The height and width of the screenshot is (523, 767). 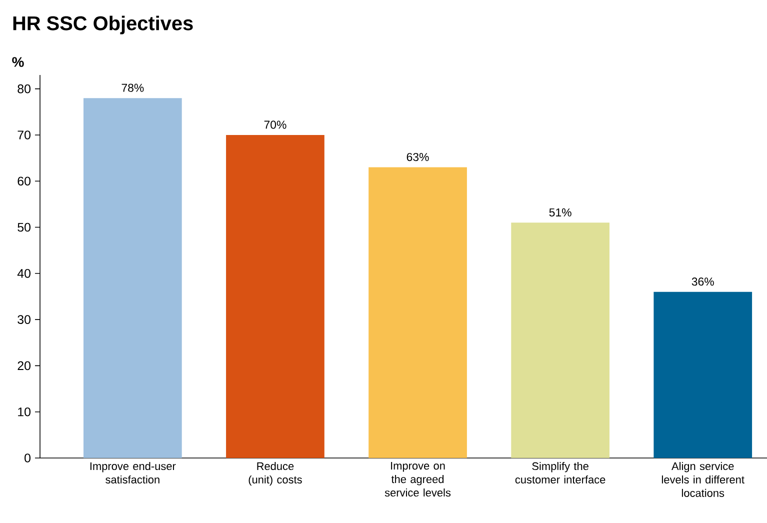 I want to click on x-tick-label: Improve on the agreed service levels, so click(x=417, y=479).